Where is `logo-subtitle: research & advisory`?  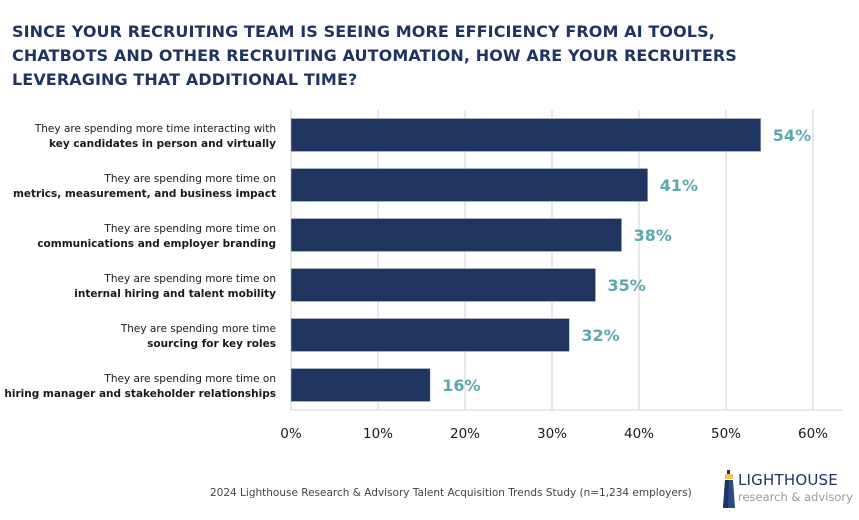 logo-subtitle: research & advisory is located at coordinates (795, 497).